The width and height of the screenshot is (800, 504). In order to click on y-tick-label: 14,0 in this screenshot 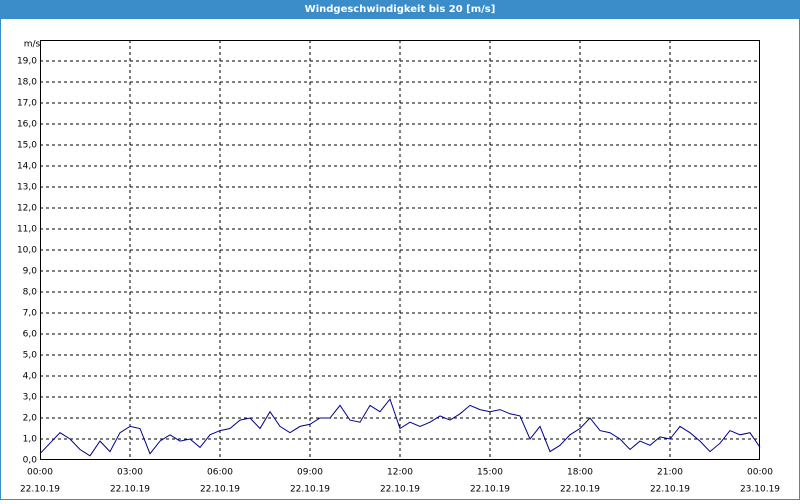, I will do `click(27, 167)`.